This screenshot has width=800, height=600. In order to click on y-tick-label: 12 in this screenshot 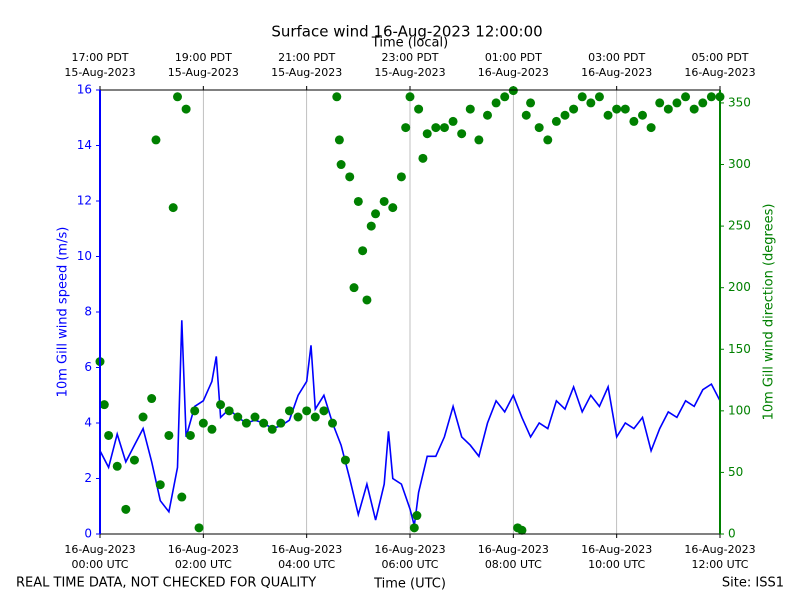, I will do `click(84, 201)`.